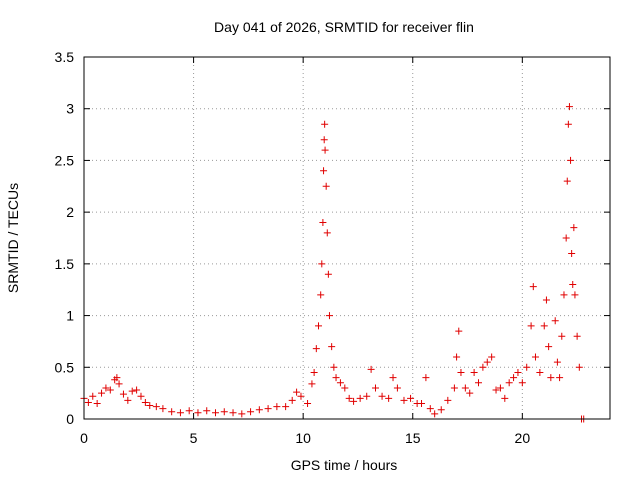 This screenshot has height=480, width=640. I want to click on x-tick-label: 5, so click(194, 438).